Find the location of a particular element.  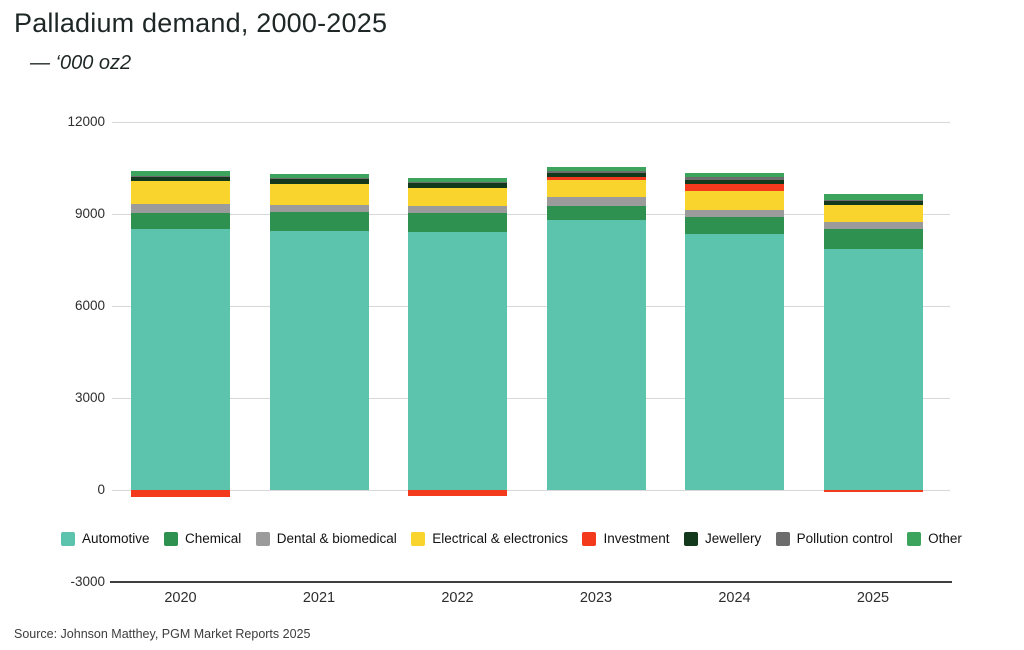

legend-label-pollution-control: Pollution control is located at coordinates (844, 538).